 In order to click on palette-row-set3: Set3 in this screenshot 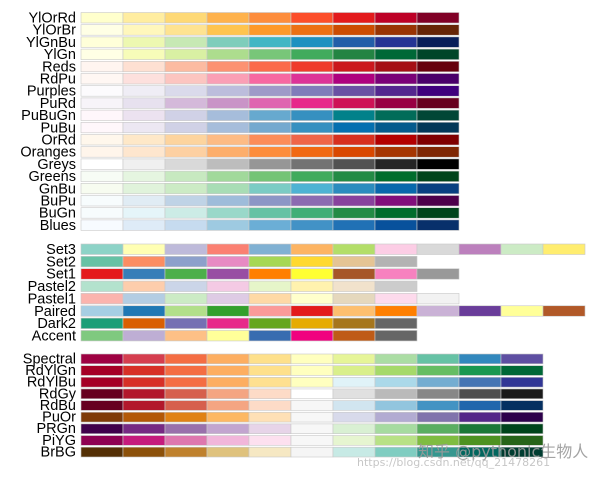, I will do `click(316, 250)`.